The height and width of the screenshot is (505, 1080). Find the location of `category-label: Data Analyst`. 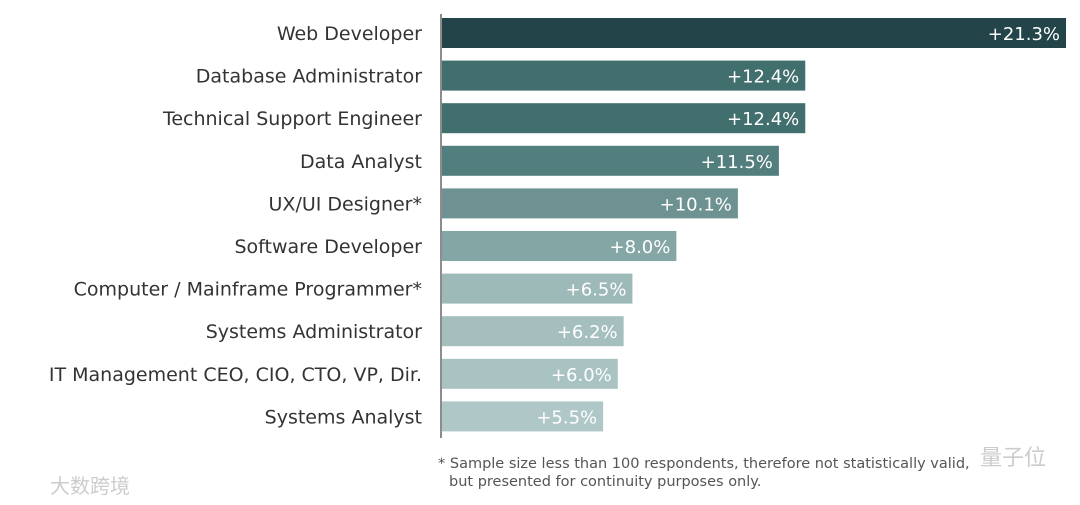

category-label: Data Analyst is located at coordinates (361, 162).